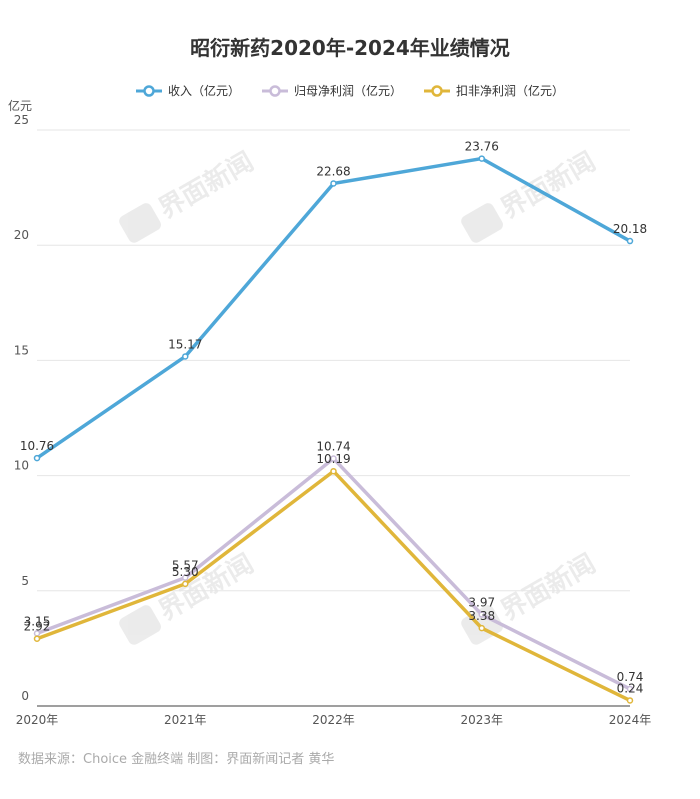 This screenshot has height=799, width=700. Describe the element at coordinates (481, 603) in the screenshot. I see `data-label: 3.97` at that location.